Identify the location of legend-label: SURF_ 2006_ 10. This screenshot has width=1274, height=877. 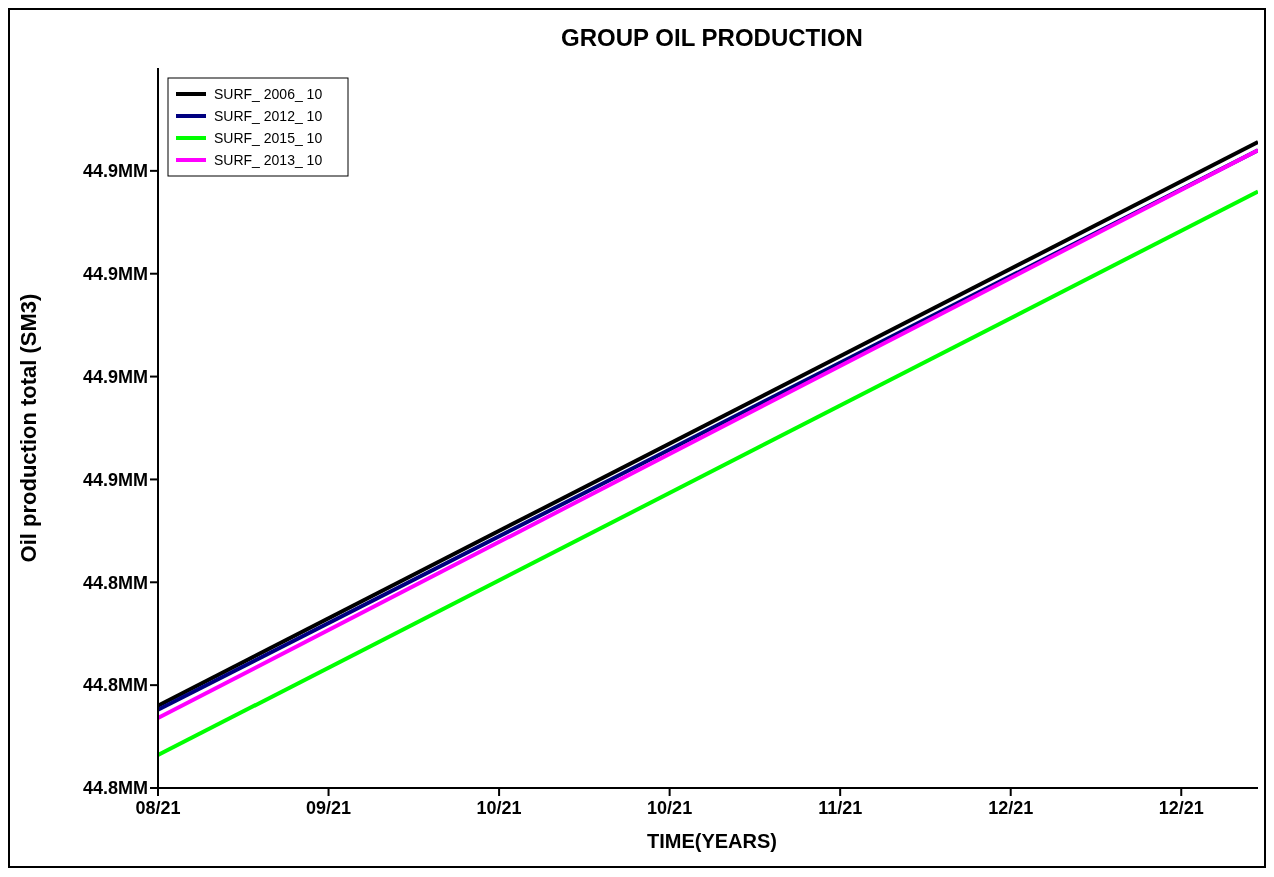
(268, 93).